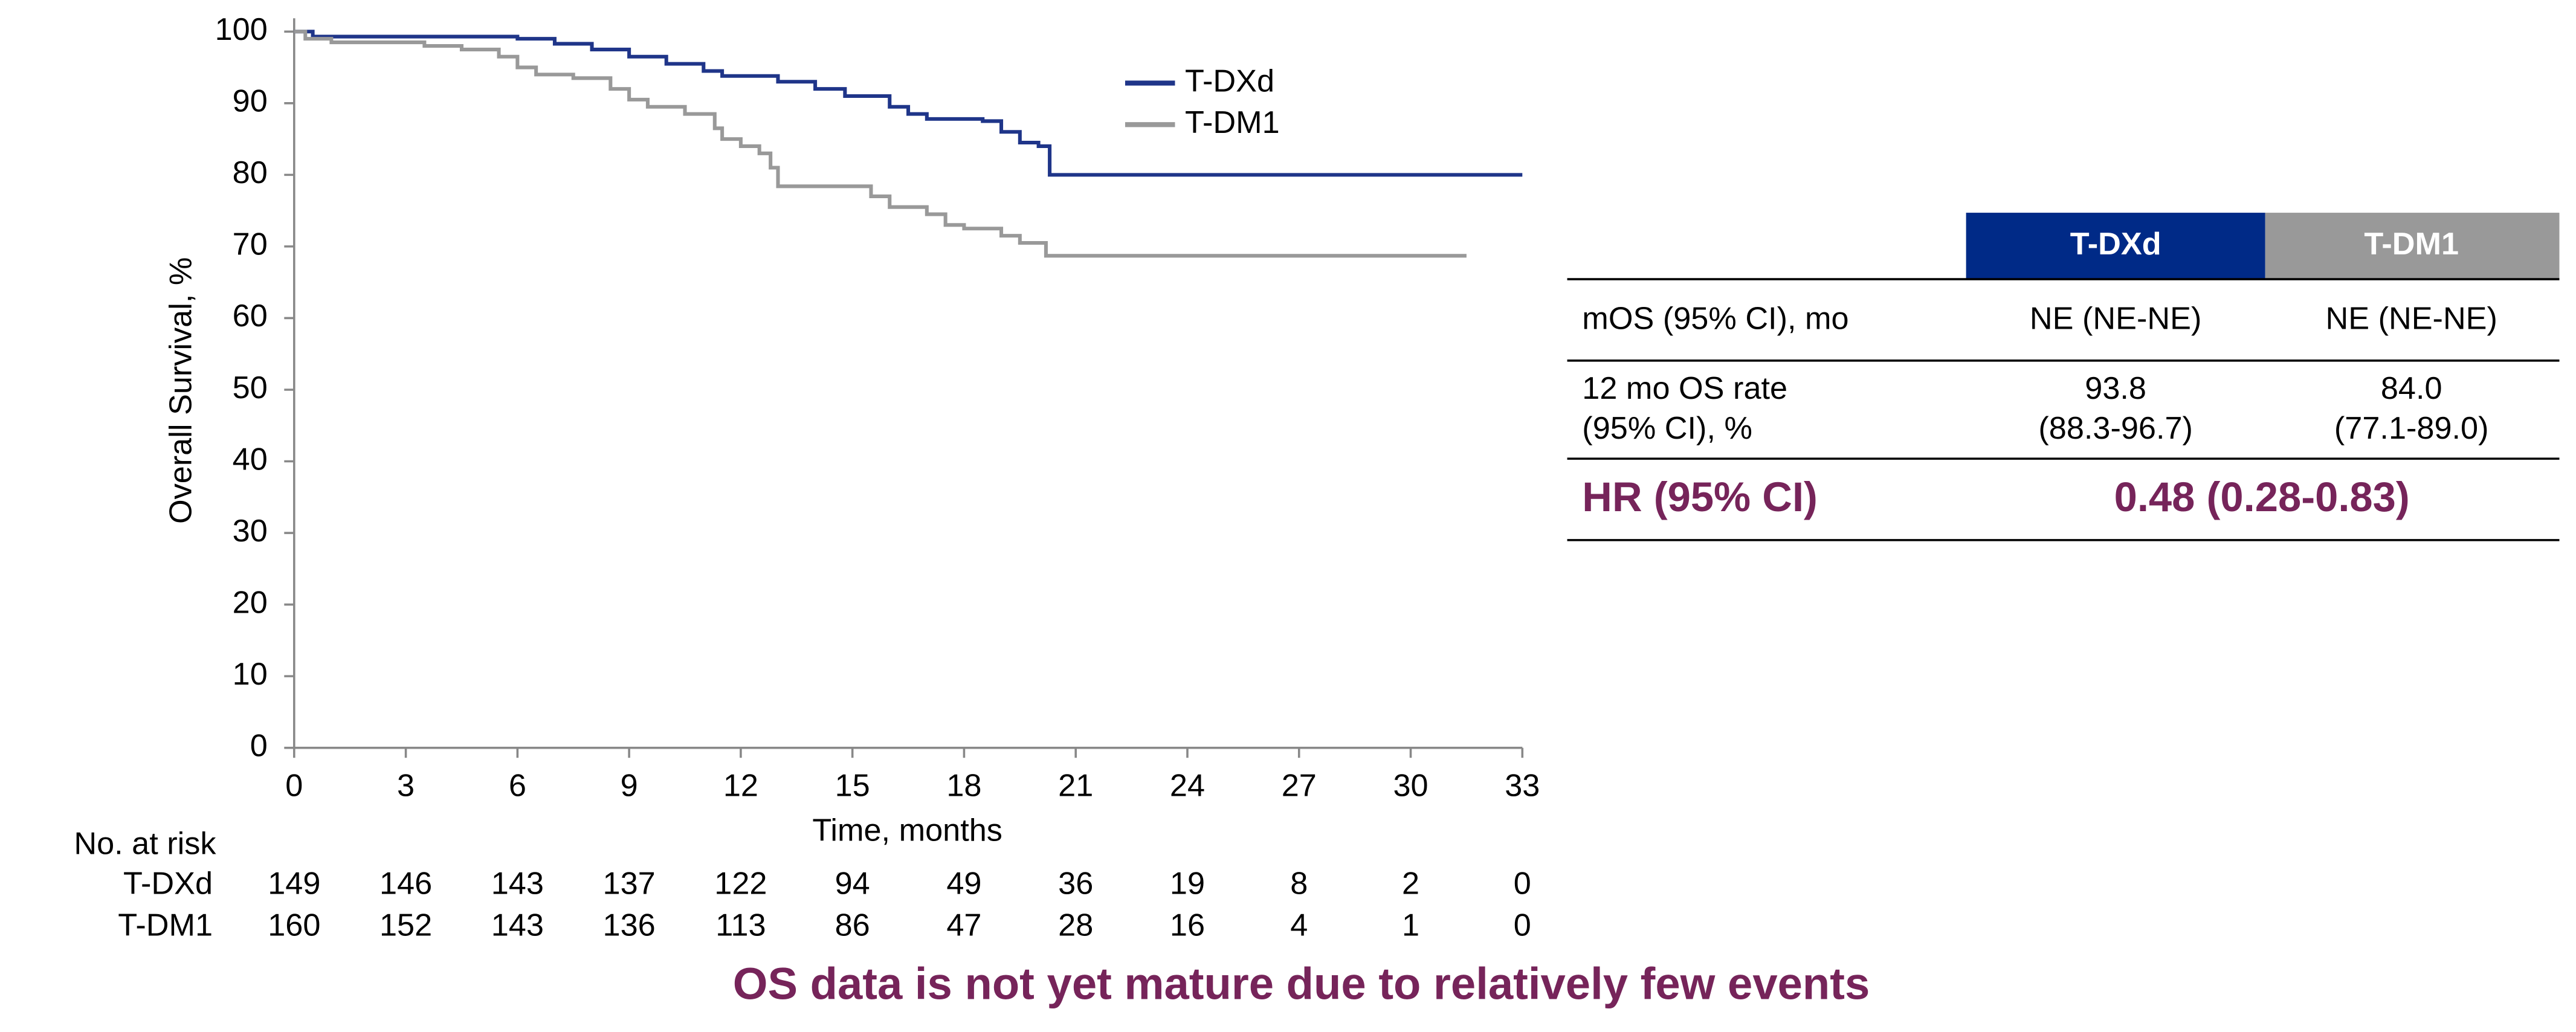 Image resolution: width=2576 pixels, height=1032 pixels. Describe the element at coordinates (251, 316) in the screenshot. I see `y-tick-label: 60` at that location.